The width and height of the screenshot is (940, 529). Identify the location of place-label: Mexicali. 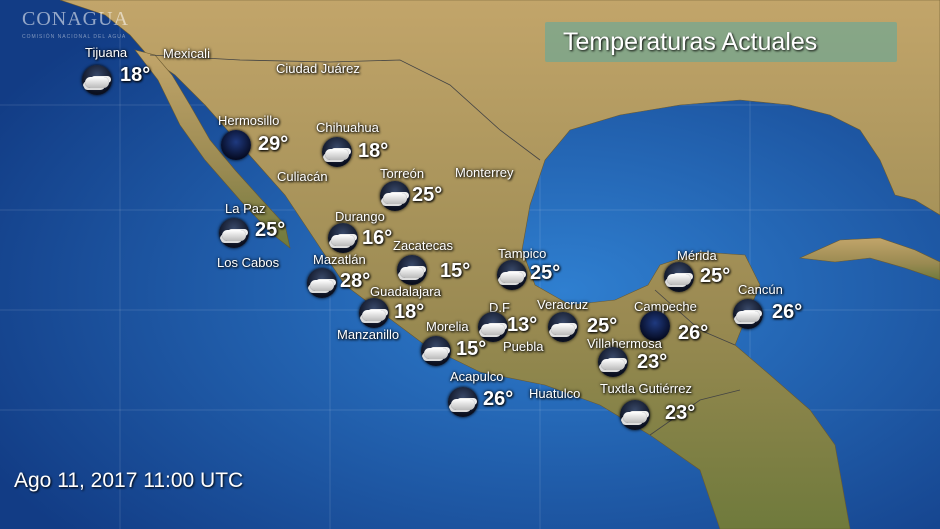
(186, 53).